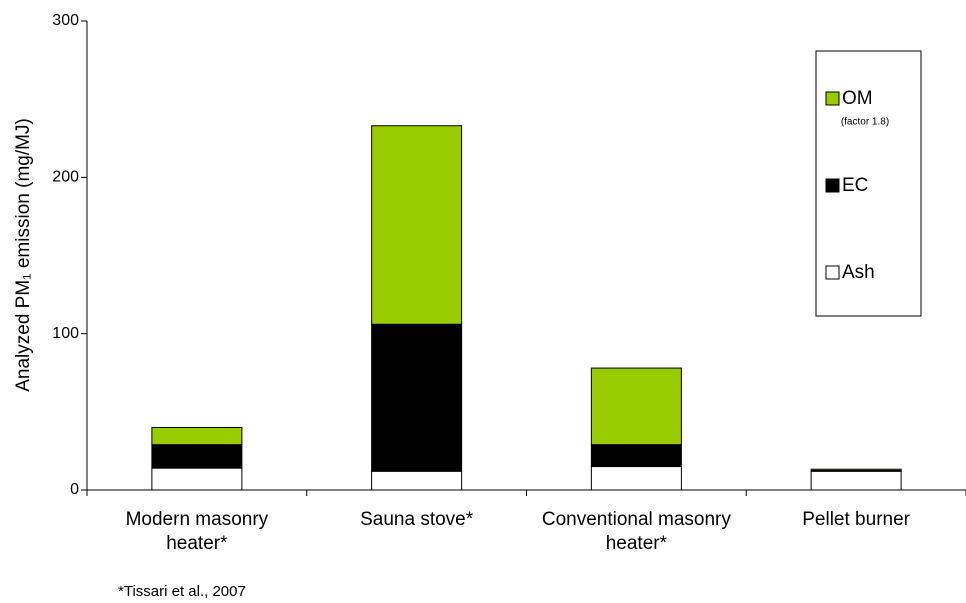 Image resolution: width=966 pixels, height=603 pixels. Describe the element at coordinates (417, 519) in the screenshot. I see `x-tick-label: Sauna stove*` at that location.